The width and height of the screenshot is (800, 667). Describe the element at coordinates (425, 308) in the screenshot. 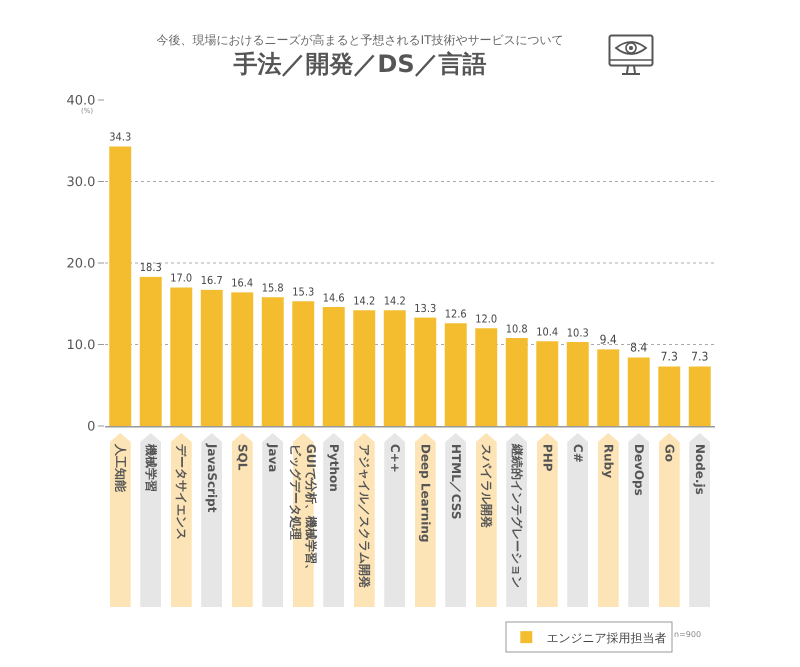

I see `text: 13.3` at that location.